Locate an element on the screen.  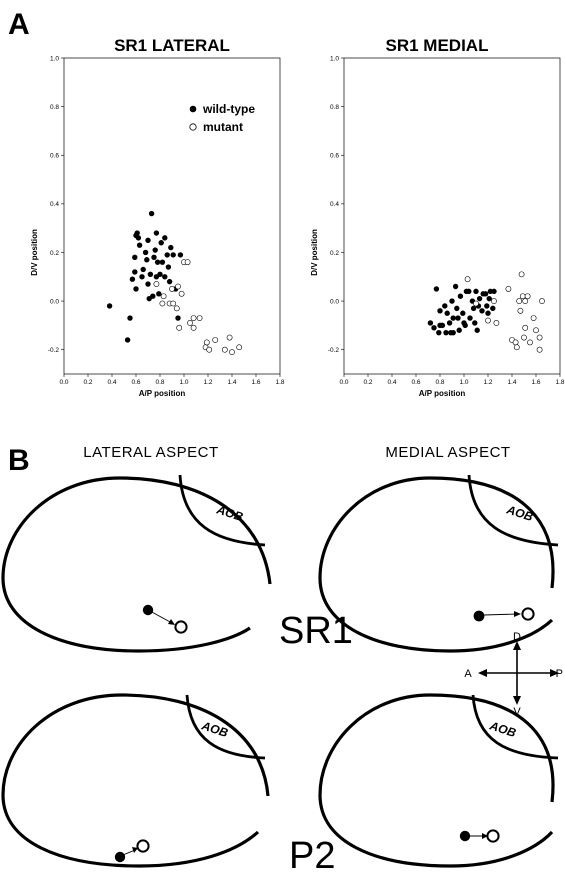
compass-ventral-label: V is located at coordinates (517, 712).